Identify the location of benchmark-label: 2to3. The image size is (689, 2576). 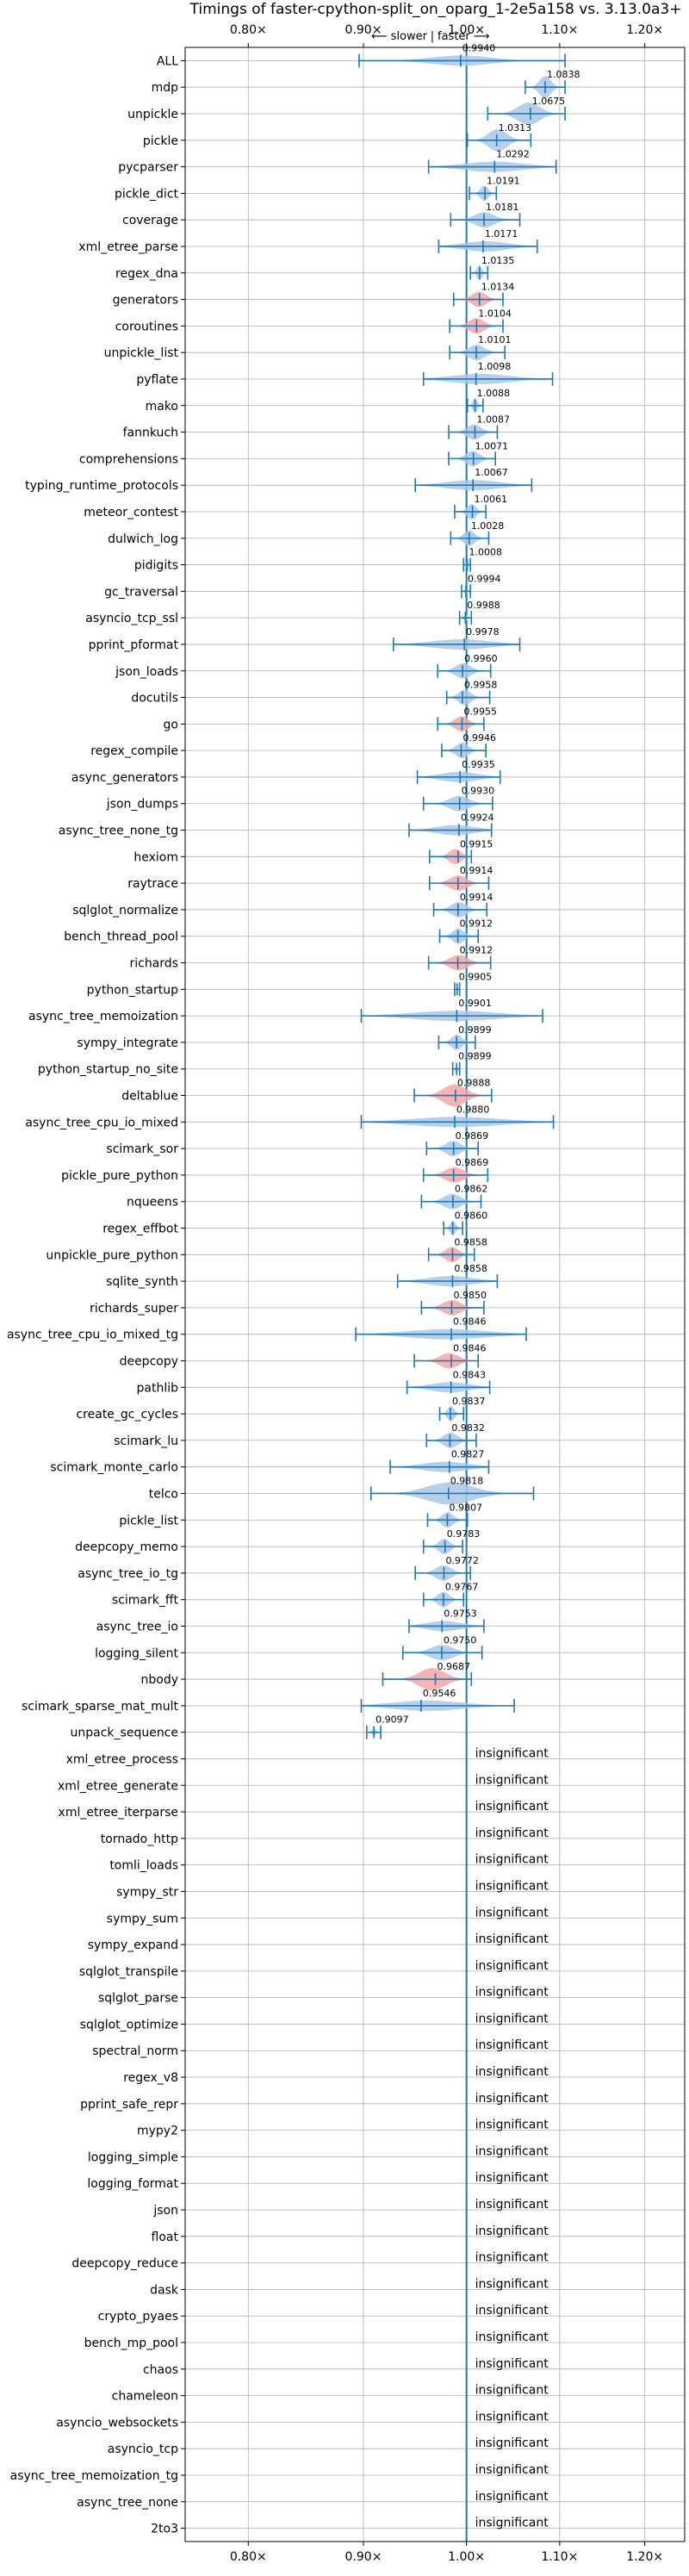
(164, 2529).